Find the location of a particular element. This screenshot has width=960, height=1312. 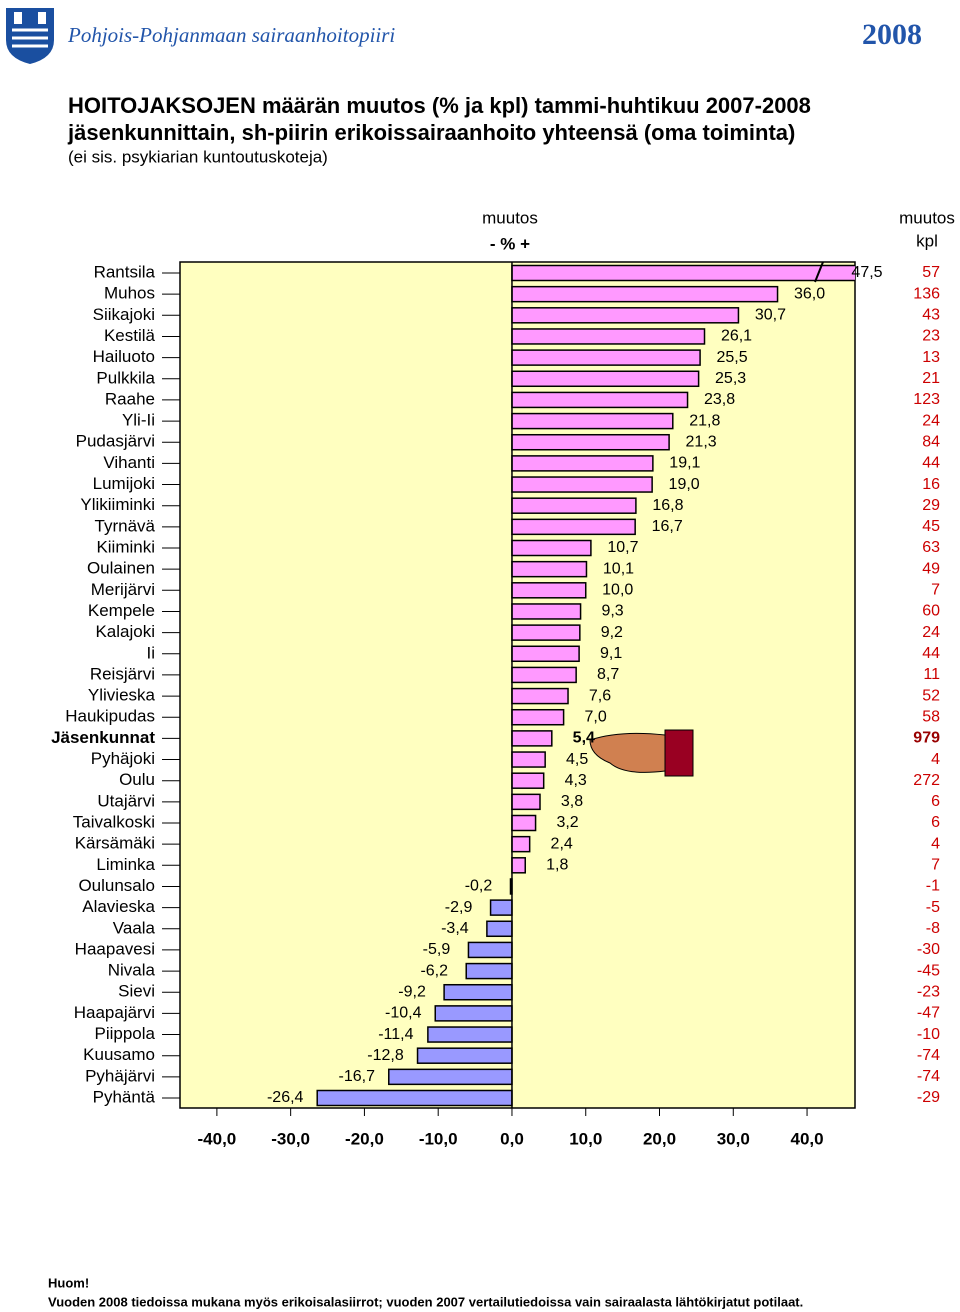

x-tick-label: 30,0 is located at coordinates (733, 1138).